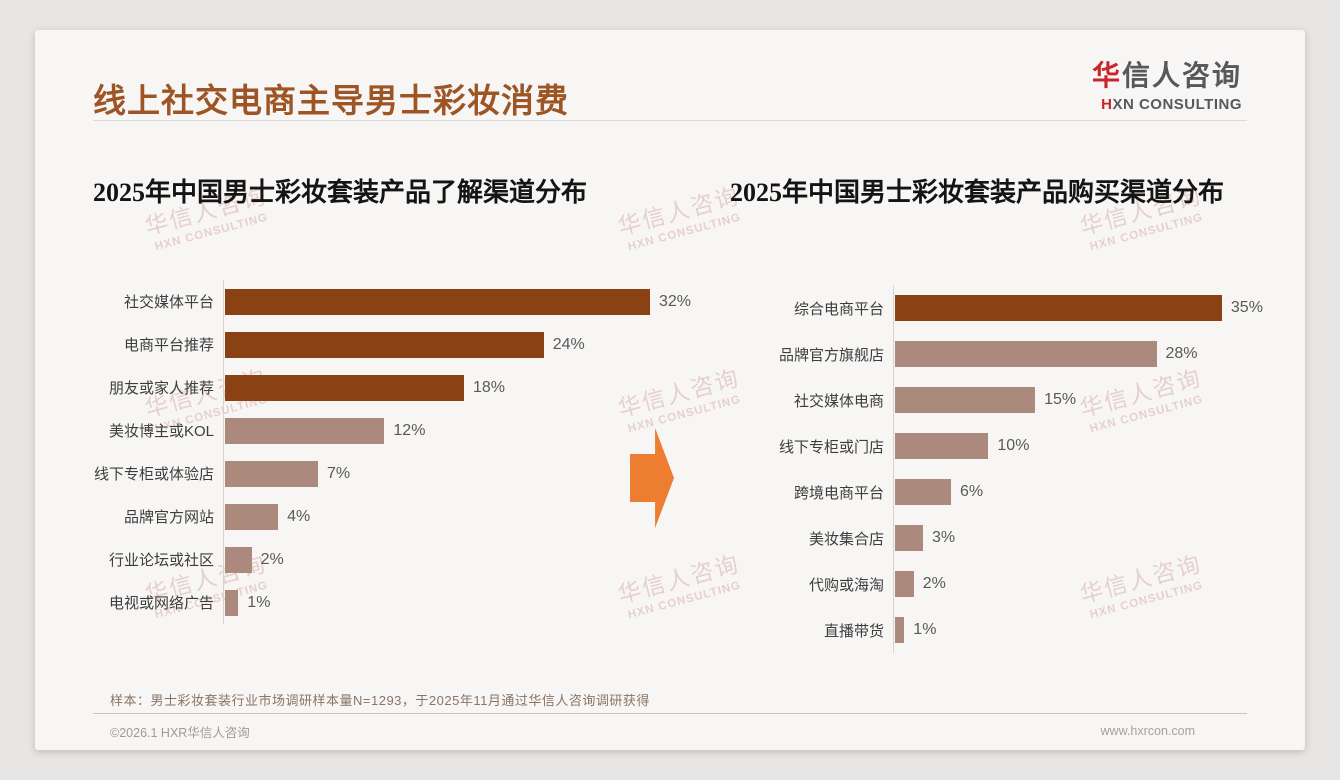 This screenshot has width=1340, height=780. Describe the element at coordinates (1107, 104) in the screenshot. I see `logo-en-accent: H` at that location.